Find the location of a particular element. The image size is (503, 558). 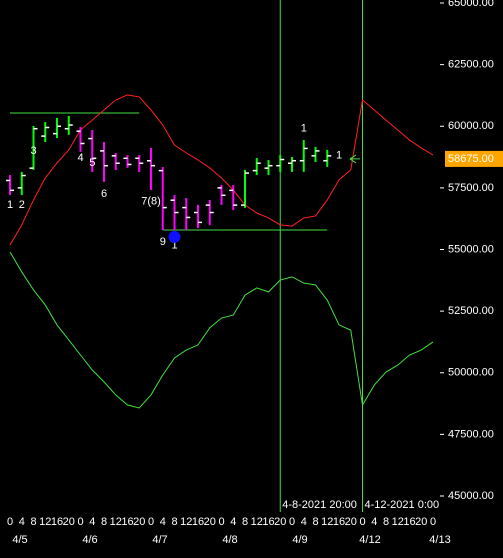

signal-dot is located at coordinates (174, 236).